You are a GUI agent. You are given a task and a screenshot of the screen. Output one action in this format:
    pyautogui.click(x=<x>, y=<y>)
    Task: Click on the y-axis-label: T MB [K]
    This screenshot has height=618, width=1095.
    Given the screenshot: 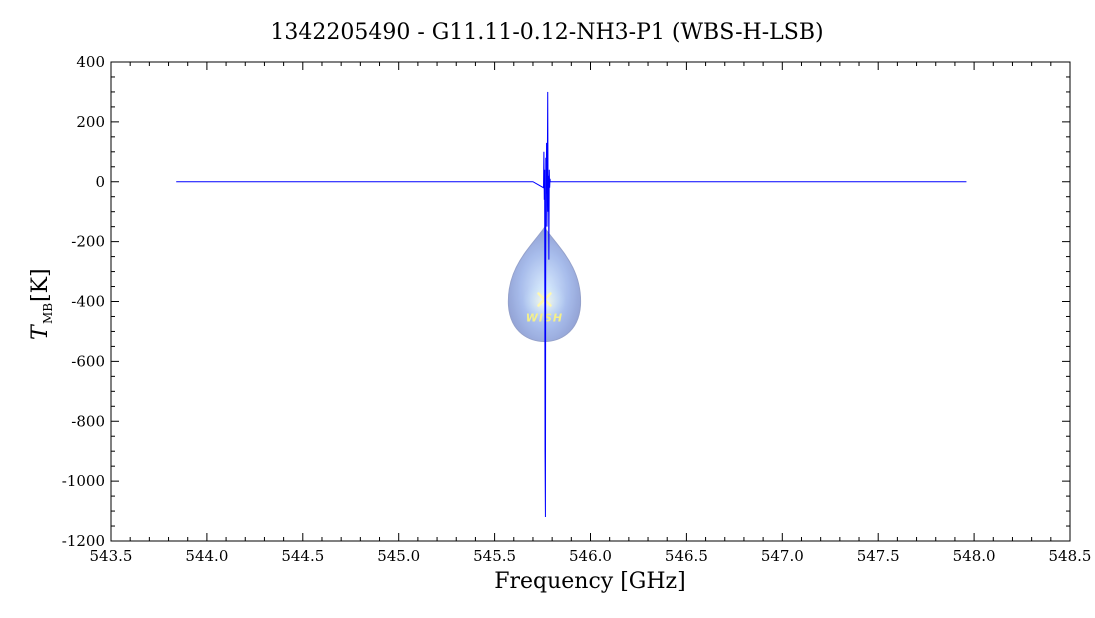 What is the action you would take?
    pyautogui.click(x=41, y=304)
    